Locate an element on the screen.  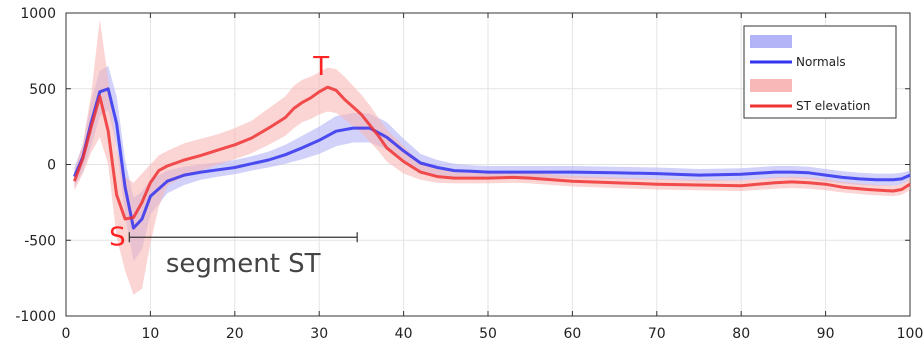
x-tick-label: 10 is located at coordinates (150, 334).